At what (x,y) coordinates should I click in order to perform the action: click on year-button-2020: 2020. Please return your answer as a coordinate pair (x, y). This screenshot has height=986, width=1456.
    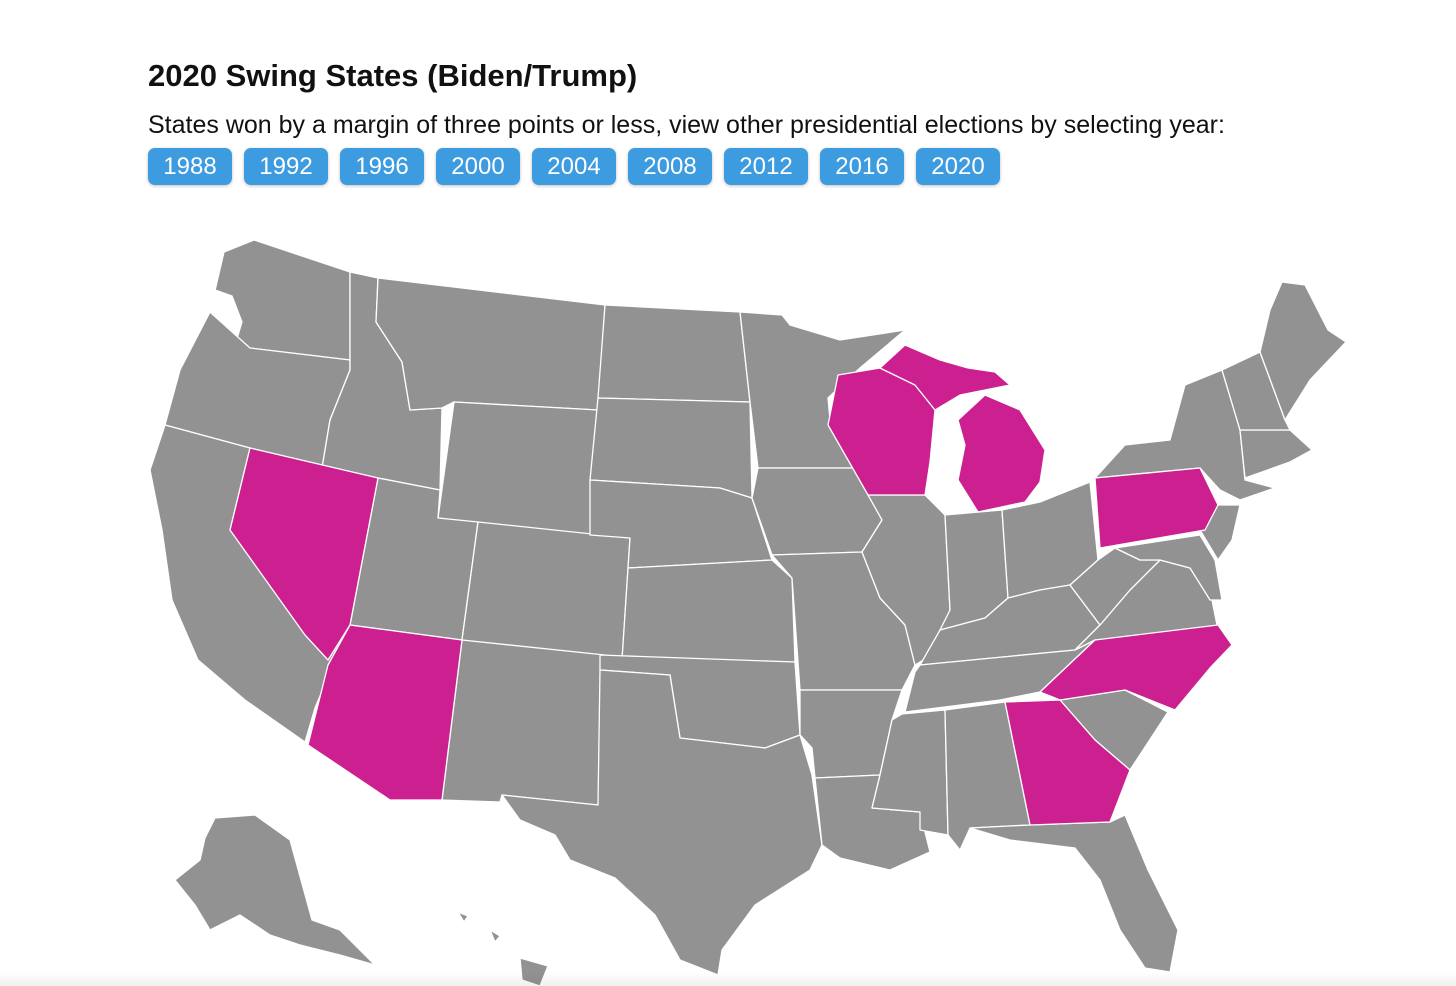
    Looking at the image, I should click on (958, 166).